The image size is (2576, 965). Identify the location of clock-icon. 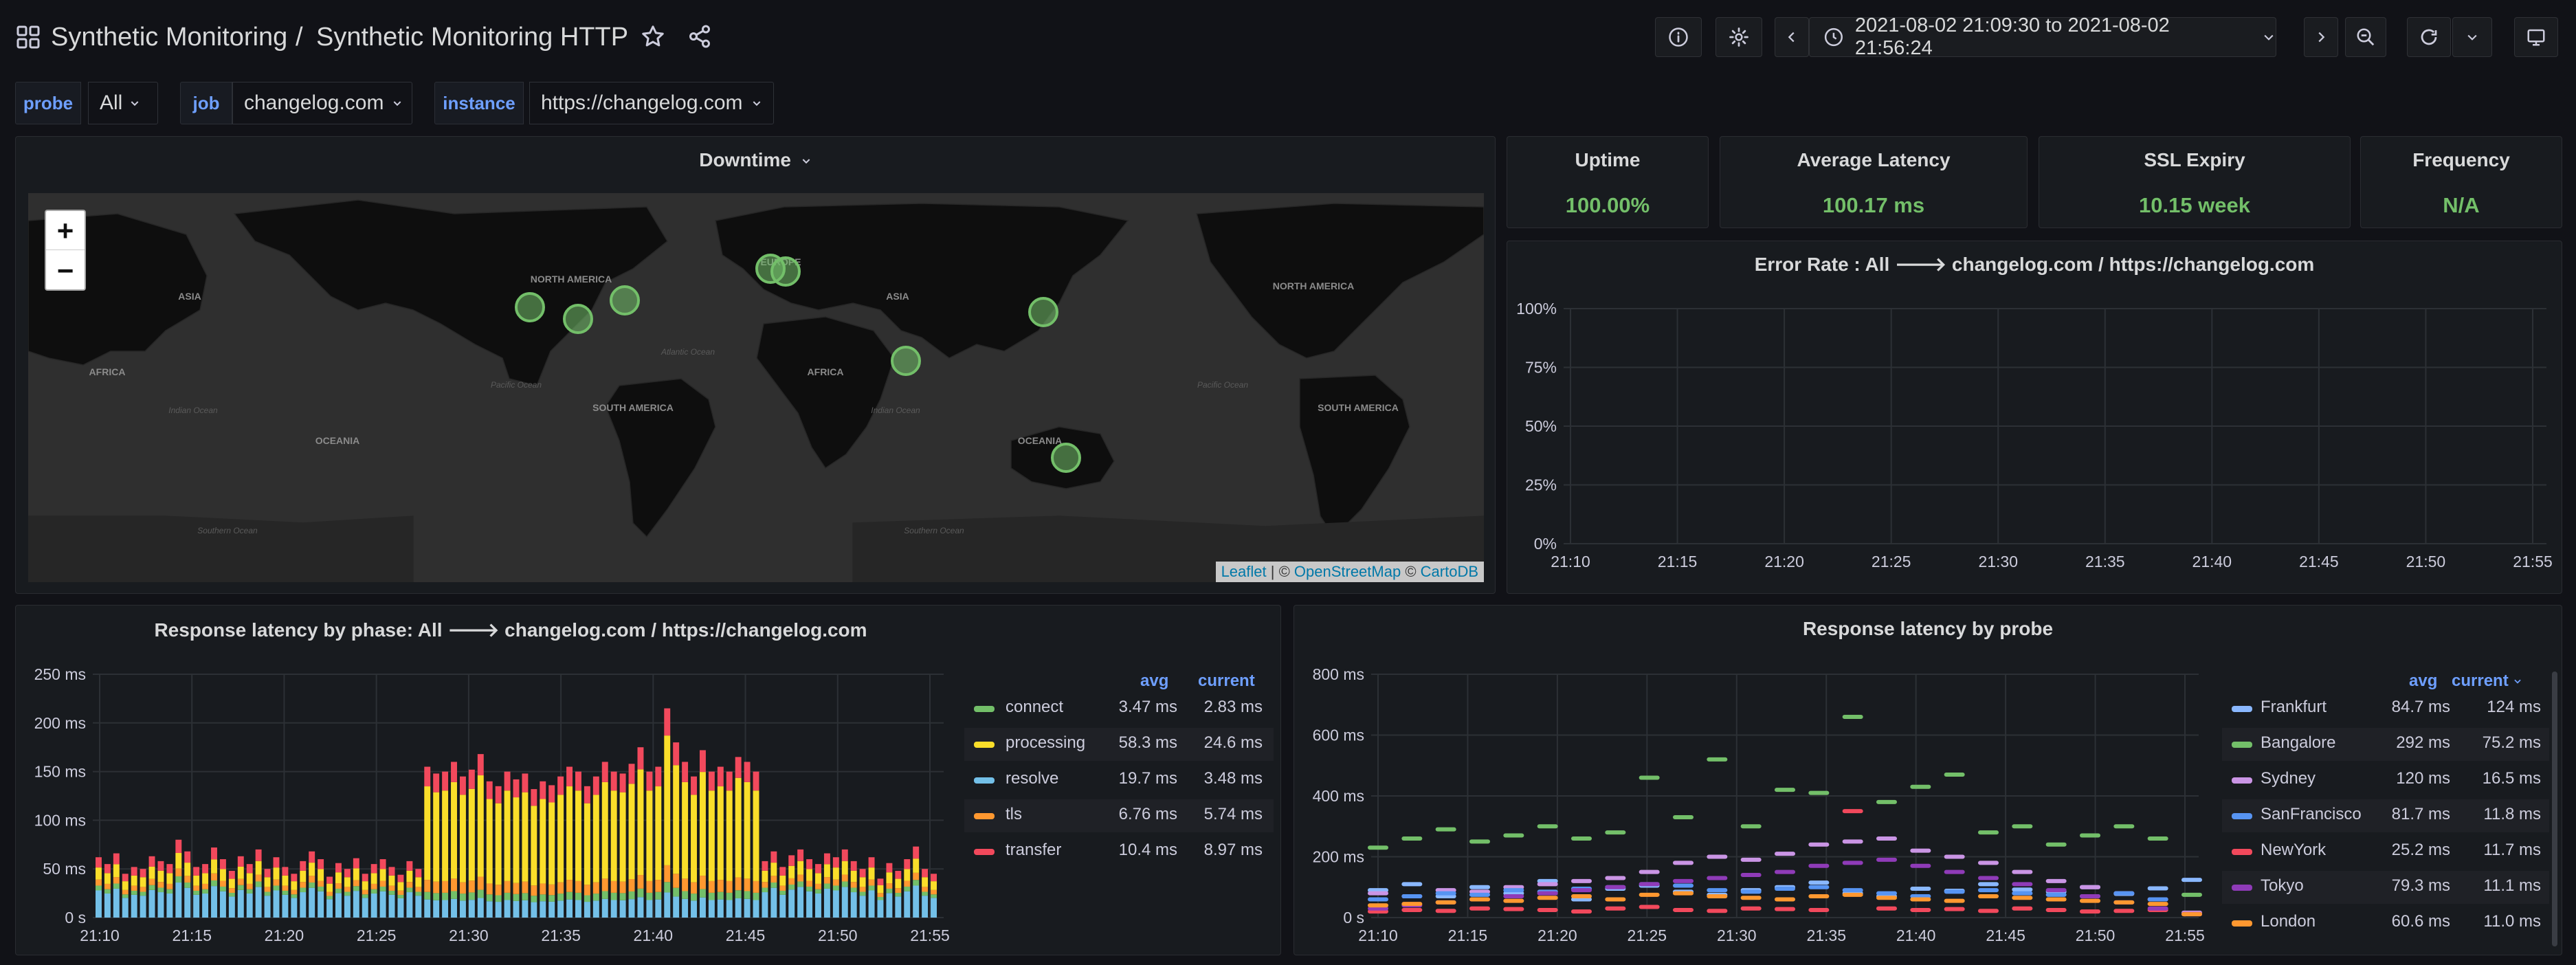
(1833, 37).